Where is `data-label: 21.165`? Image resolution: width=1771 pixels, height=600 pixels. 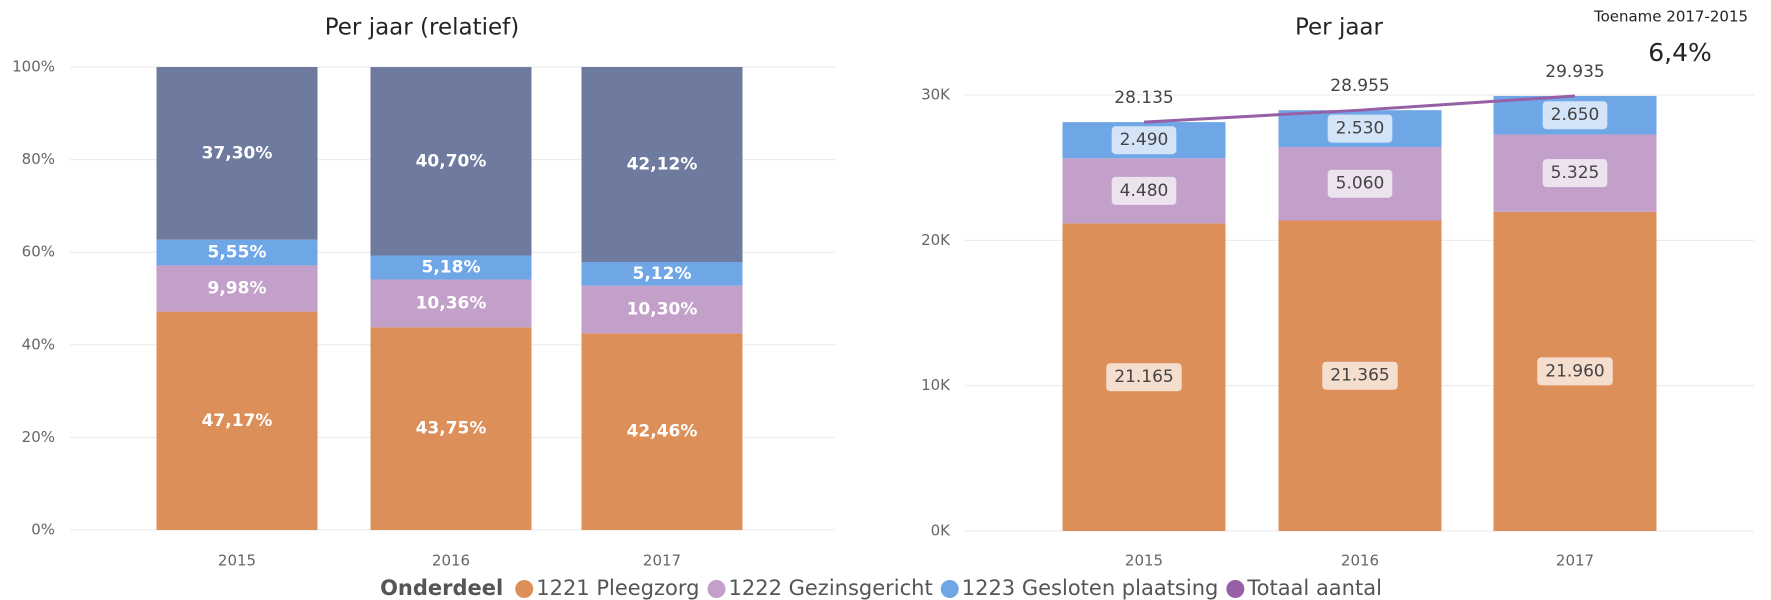
data-label: 21.165 is located at coordinates (1144, 377).